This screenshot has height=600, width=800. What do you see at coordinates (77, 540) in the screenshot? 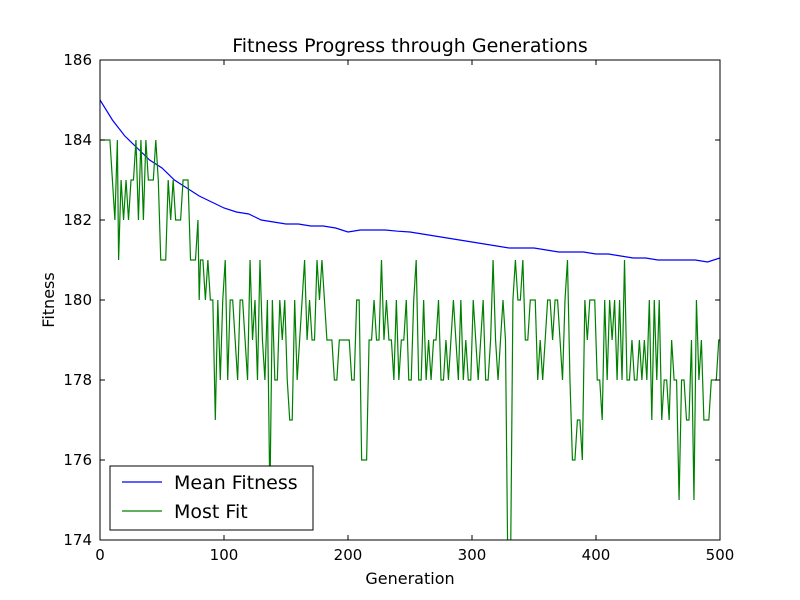
I see `y-tick-label: 174` at bounding box center [77, 540].